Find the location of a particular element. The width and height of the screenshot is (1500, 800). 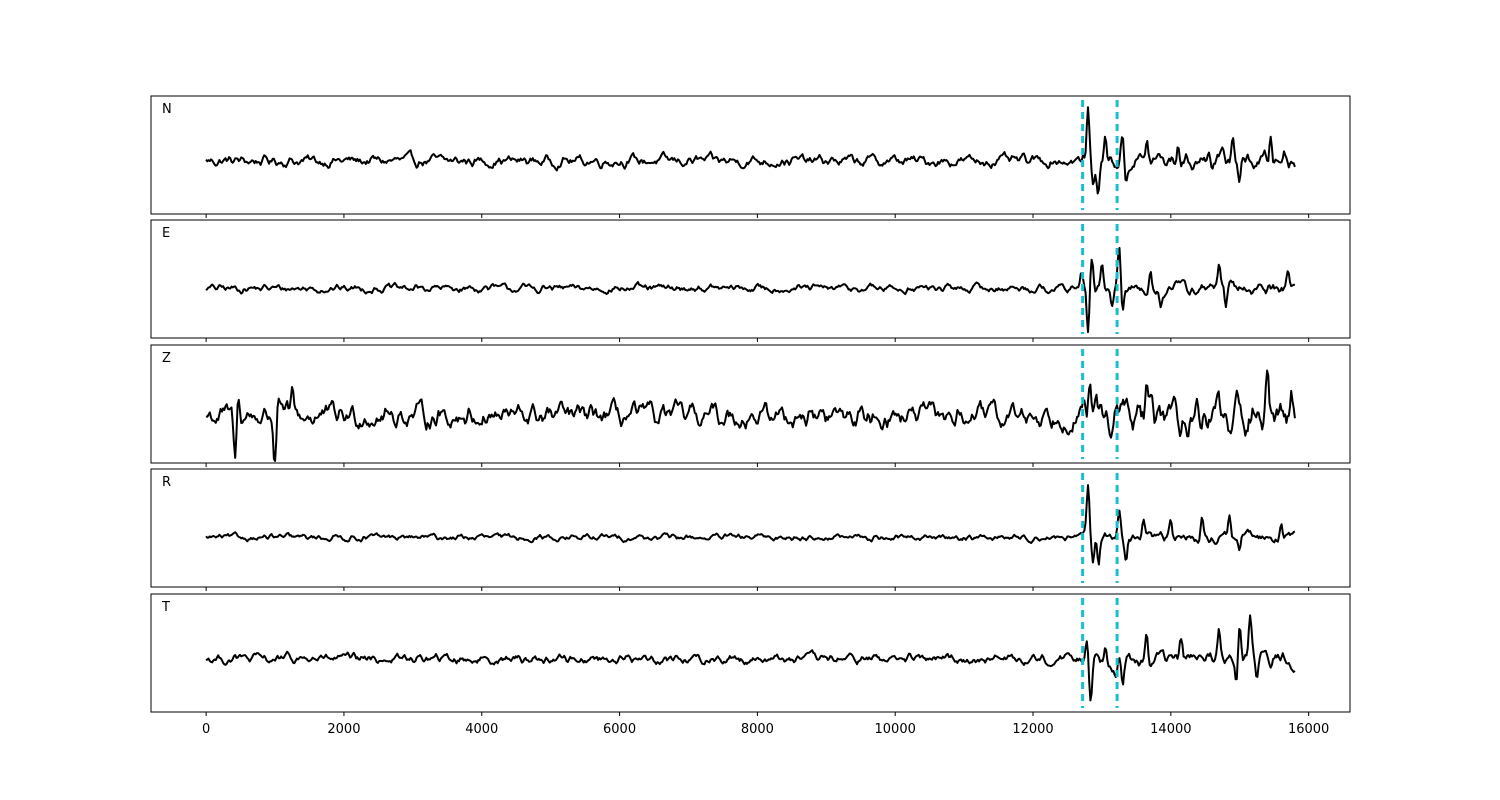

x-tick-label: 14000 is located at coordinates (1170, 729).